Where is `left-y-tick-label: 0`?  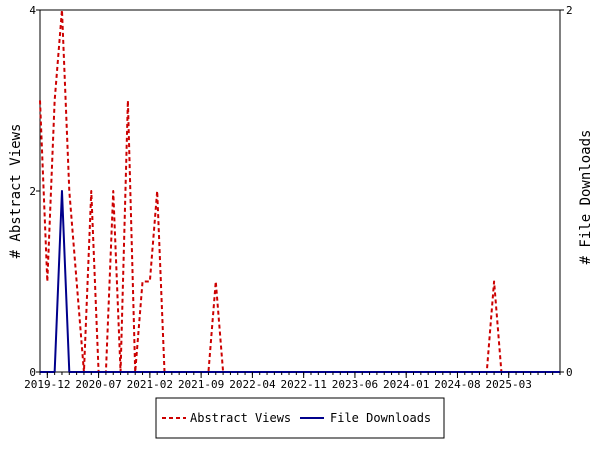 left-y-tick-label: 0 is located at coordinates (32, 372).